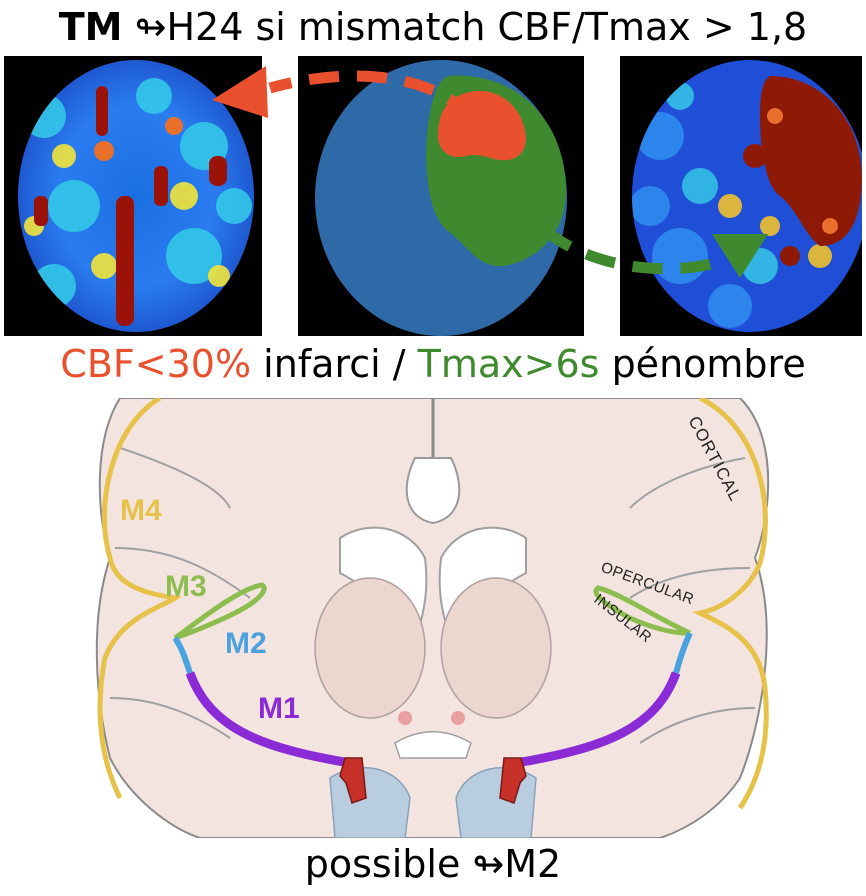  Describe the element at coordinates (141, 510) in the screenshot. I see `m4-label: M4` at that location.